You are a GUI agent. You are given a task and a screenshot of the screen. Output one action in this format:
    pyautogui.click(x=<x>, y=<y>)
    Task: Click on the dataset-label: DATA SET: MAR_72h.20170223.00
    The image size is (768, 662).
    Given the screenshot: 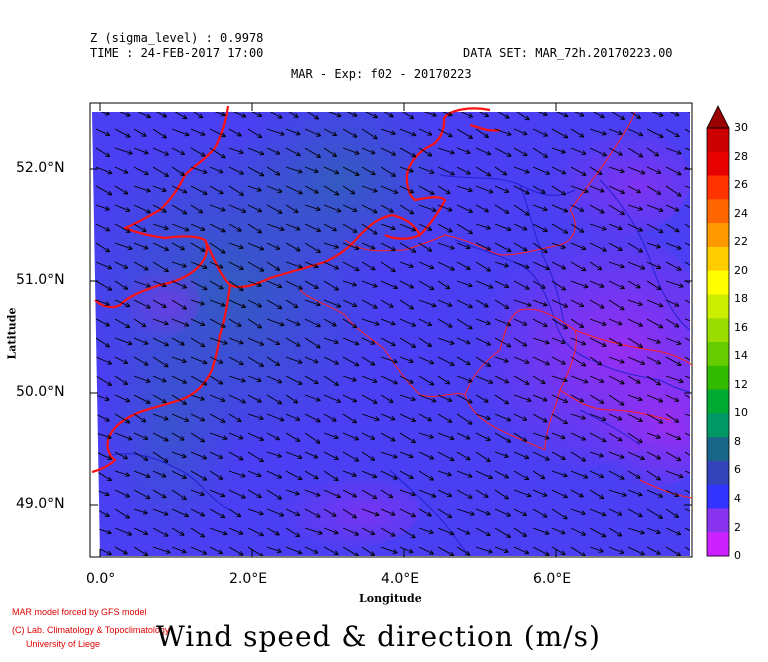 What is the action you would take?
    pyautogui.click(x=568, y=53)
    